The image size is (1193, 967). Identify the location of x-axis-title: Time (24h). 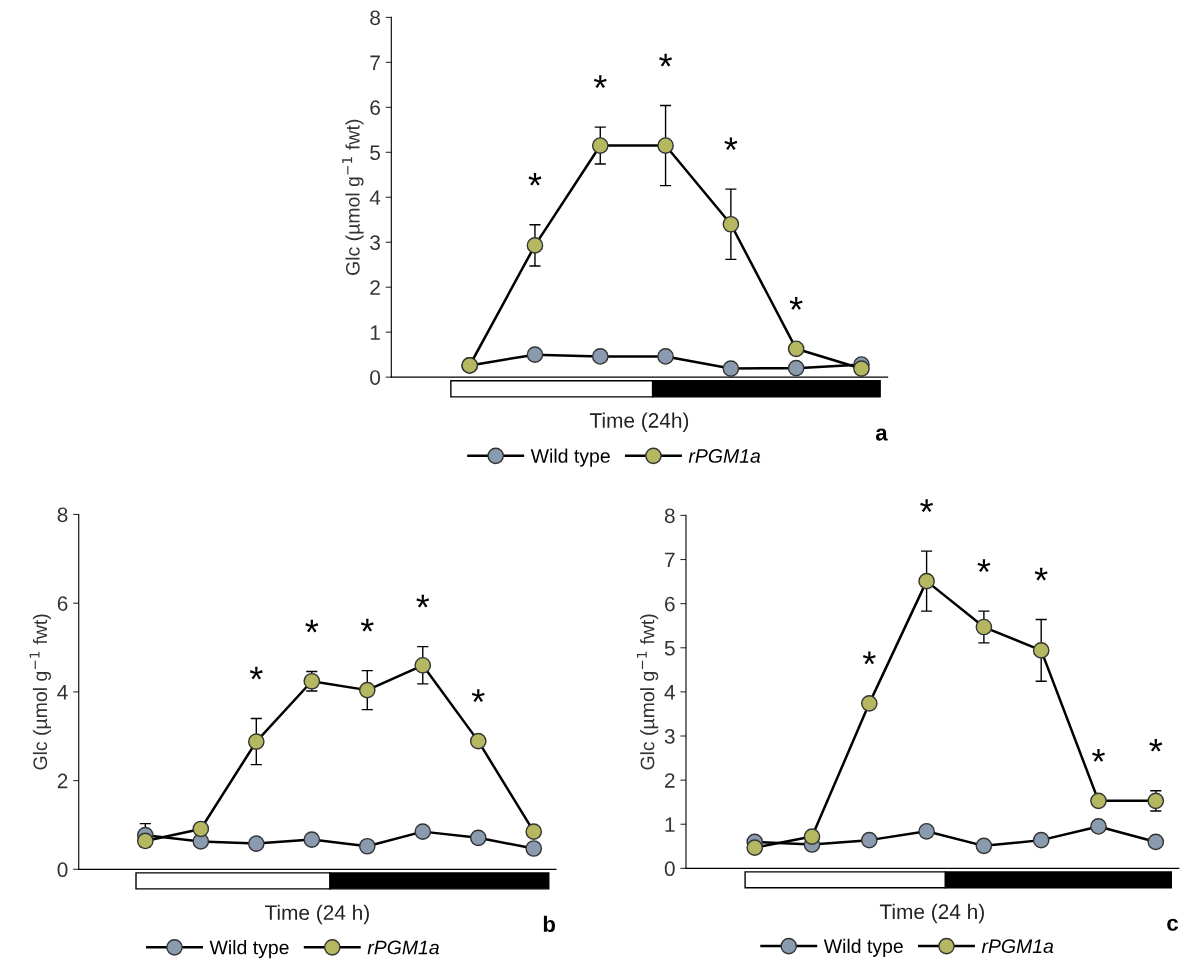
(639, 422).